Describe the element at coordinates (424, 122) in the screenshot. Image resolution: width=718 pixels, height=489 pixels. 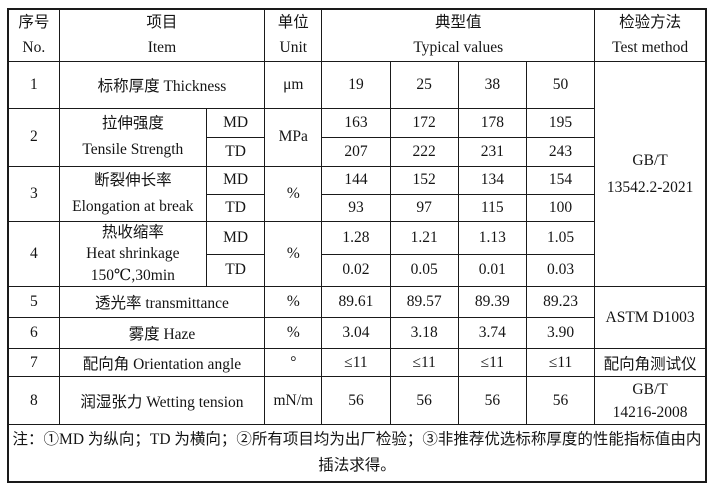
I see `tensile-md-value-2: 172` at that location.